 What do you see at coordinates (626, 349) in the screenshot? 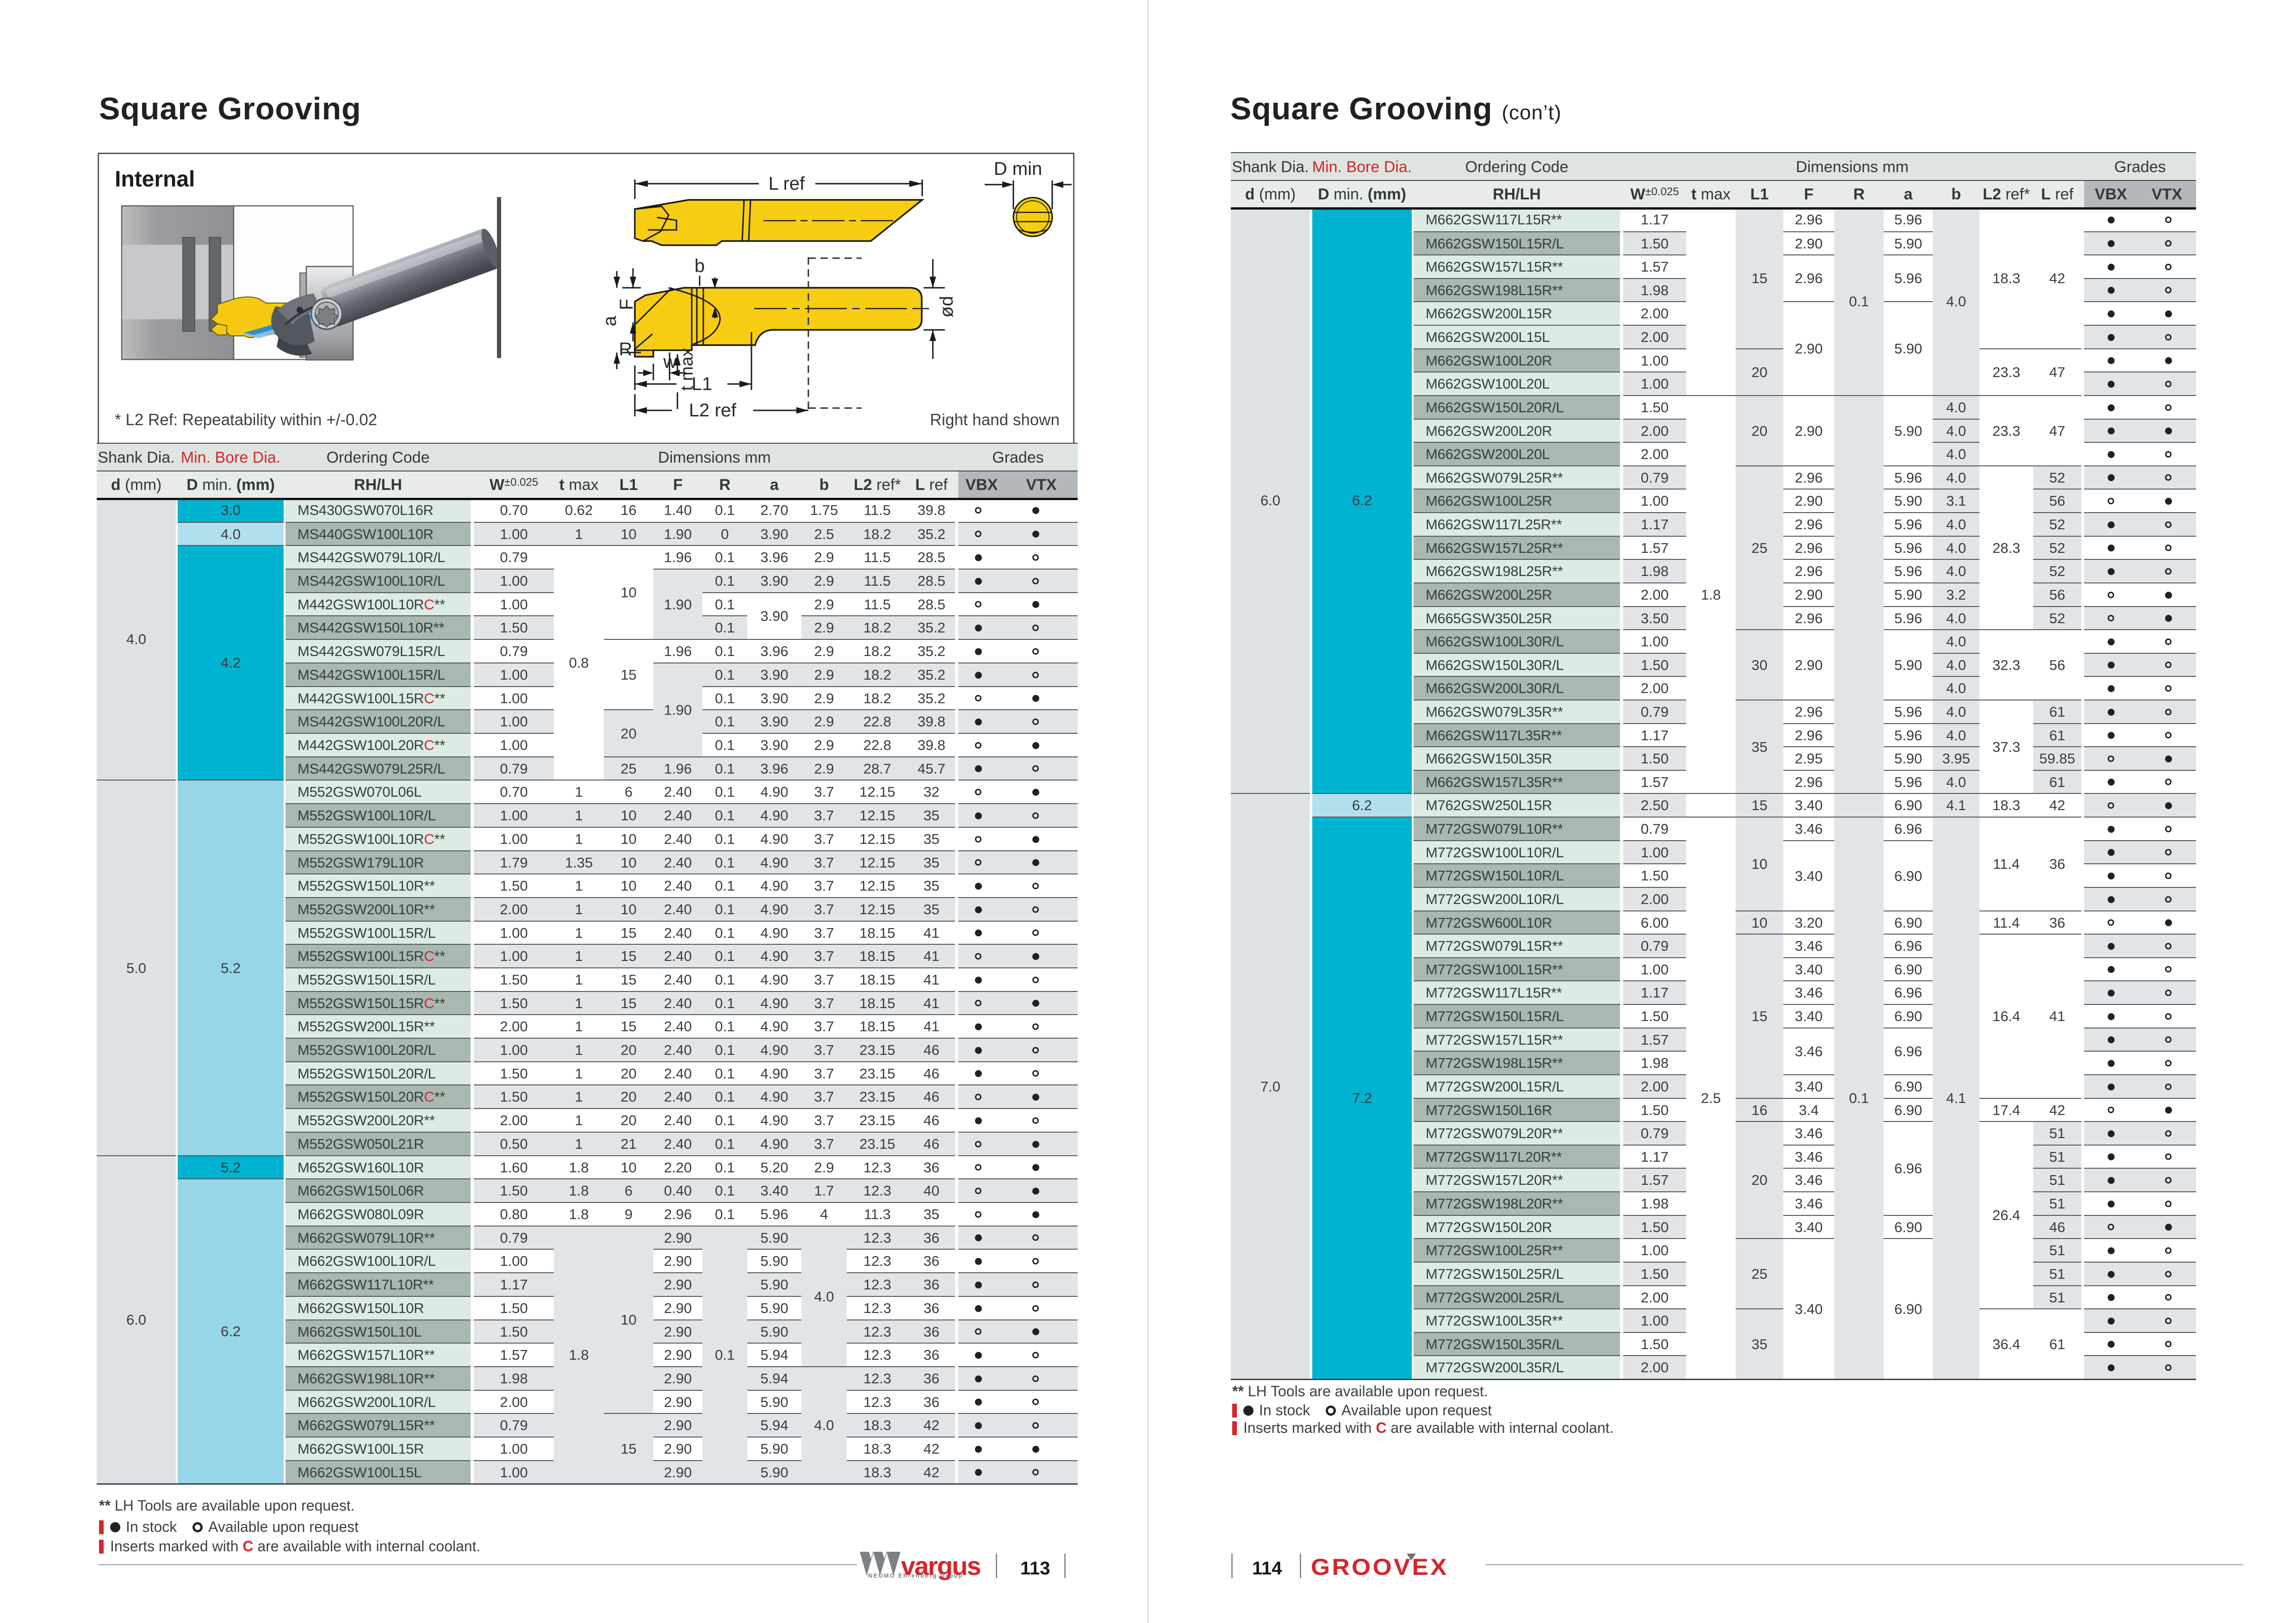
I see `svg-text: R` at bounding box center [626, 349].